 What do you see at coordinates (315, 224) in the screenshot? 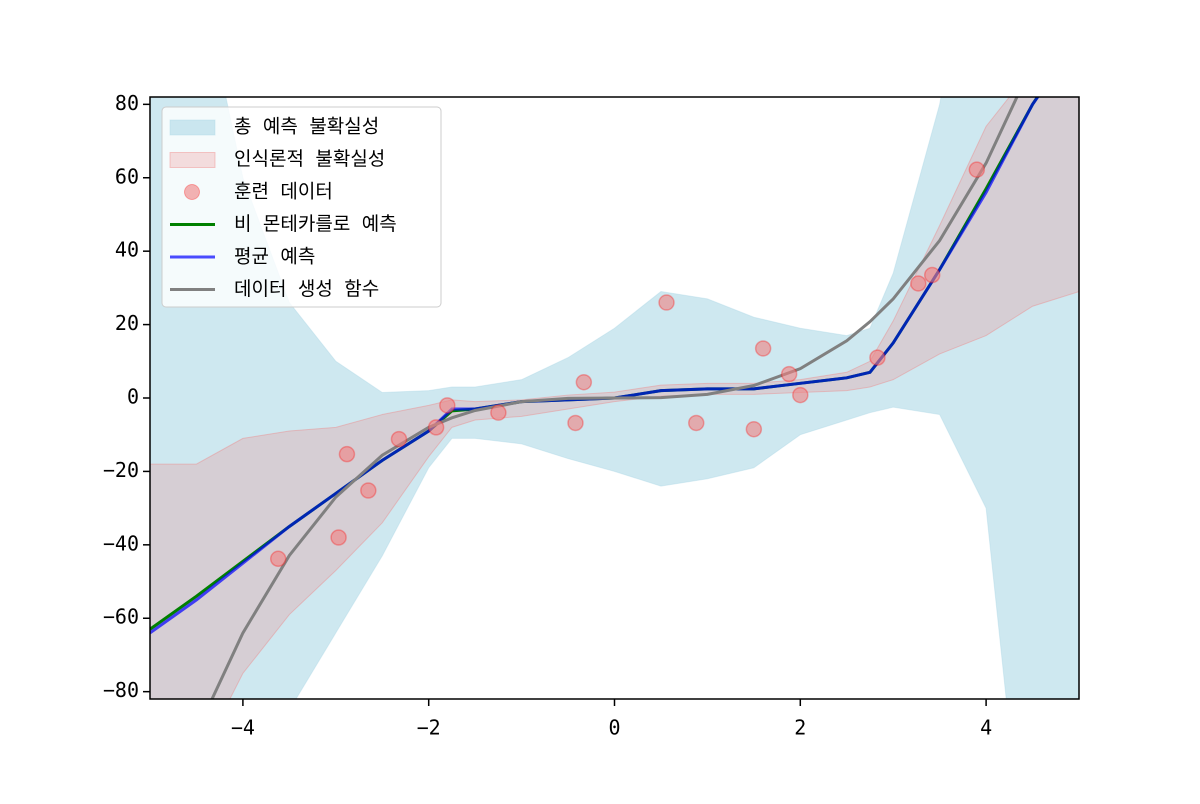
I see `legend-label: 비 몬테카를로 예측` at bounding box center [315, 224].